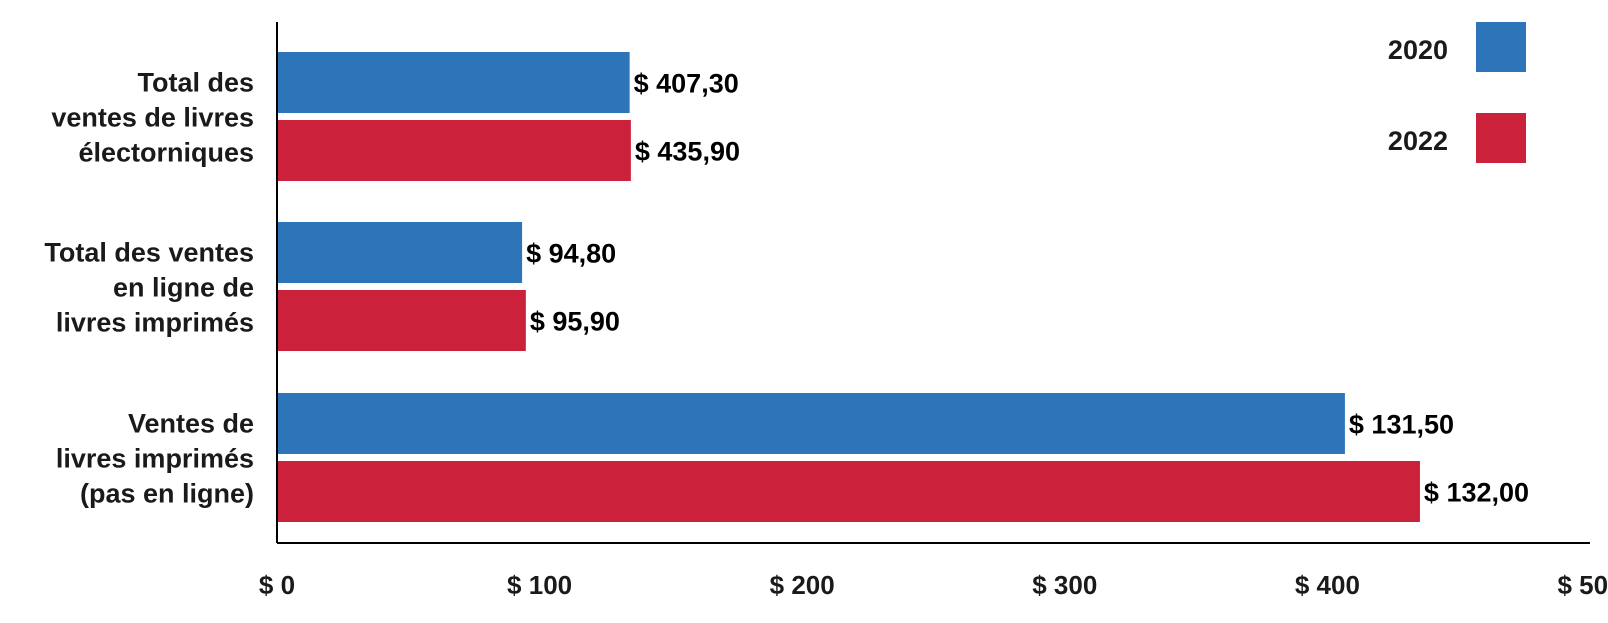 The width and height of the screenshot is (1608, 623). What do you see at coordinates (155, 459) in the screenshot?
I see `category-label-3-line-2: livres imprimés` at bounding box center [155, 459].